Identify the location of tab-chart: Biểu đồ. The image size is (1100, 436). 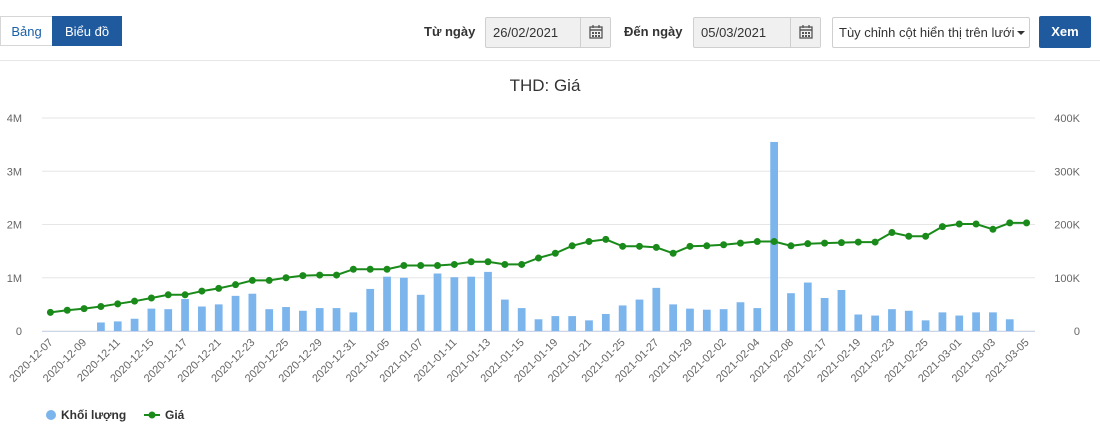
(87, 31).